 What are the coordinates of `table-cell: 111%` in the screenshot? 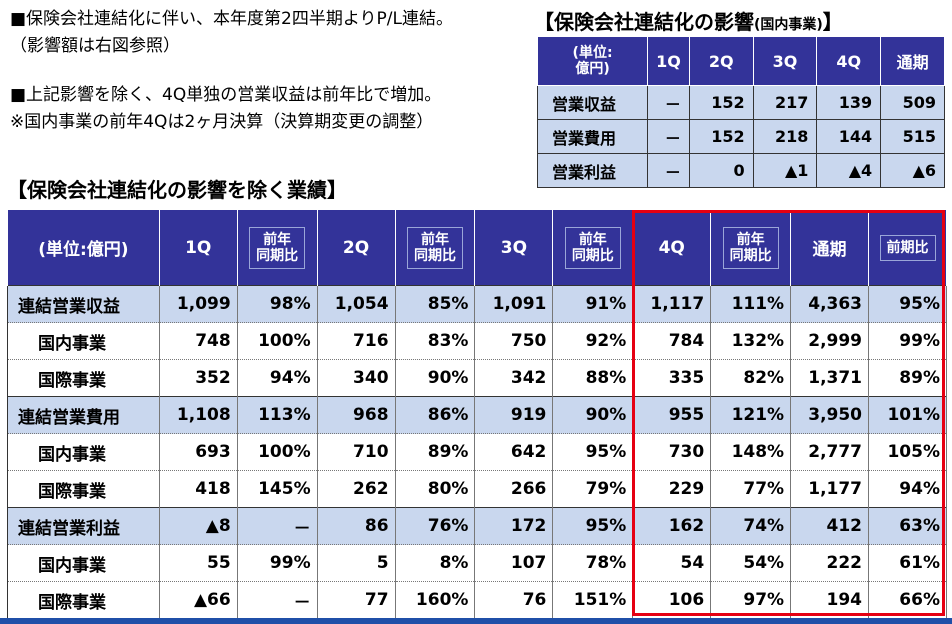 It's located at (751, 304).